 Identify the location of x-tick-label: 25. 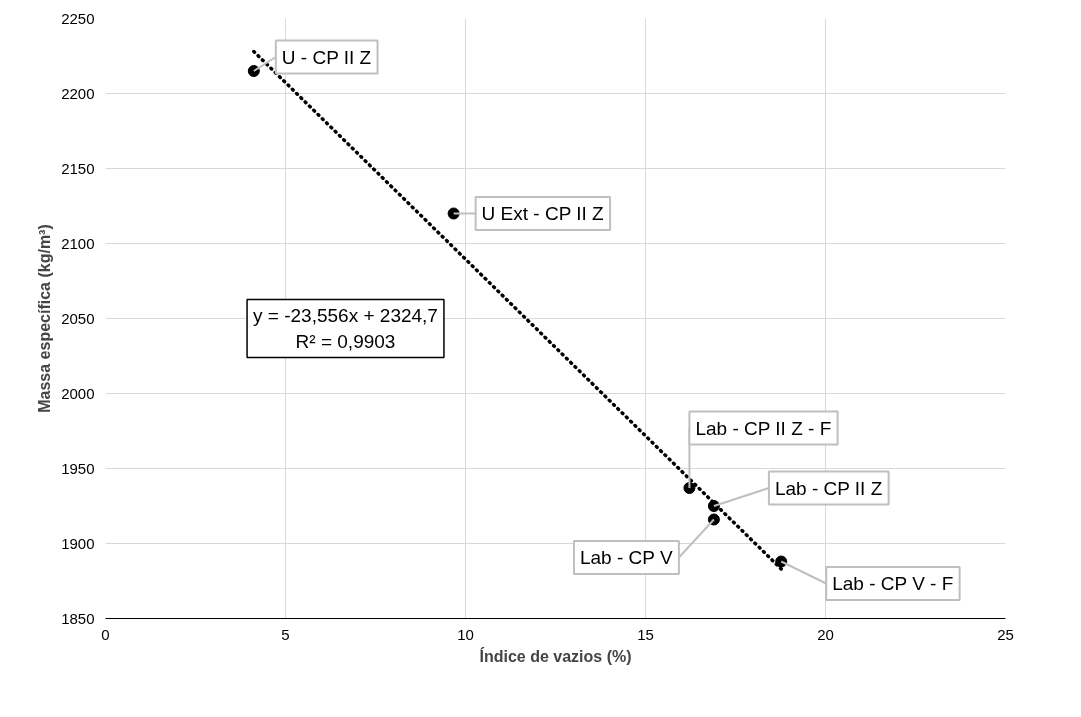
(1005, 634).